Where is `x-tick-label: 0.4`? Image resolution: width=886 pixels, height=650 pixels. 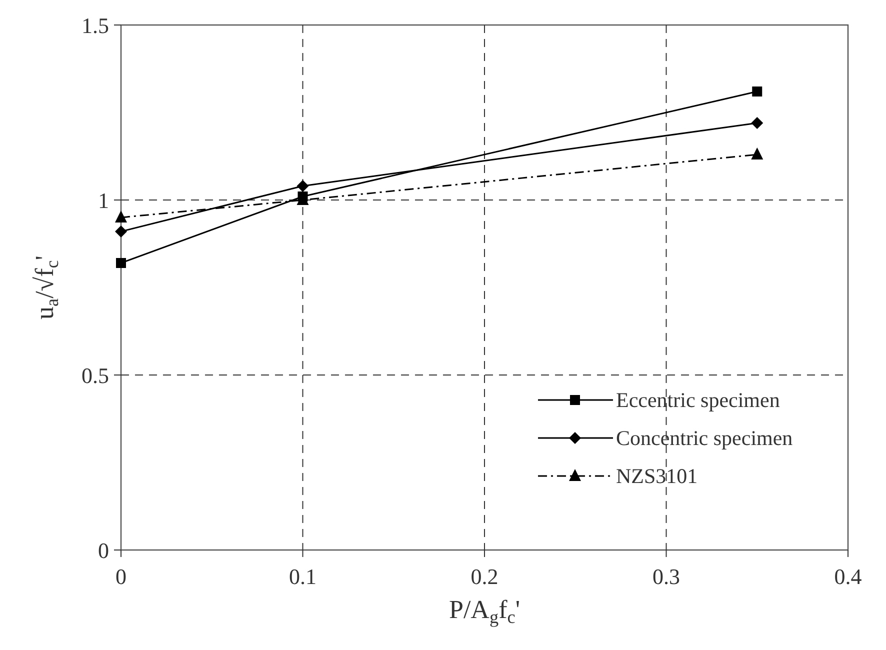
x-tick-label: 0.4 is located at coordinates (848, 576).